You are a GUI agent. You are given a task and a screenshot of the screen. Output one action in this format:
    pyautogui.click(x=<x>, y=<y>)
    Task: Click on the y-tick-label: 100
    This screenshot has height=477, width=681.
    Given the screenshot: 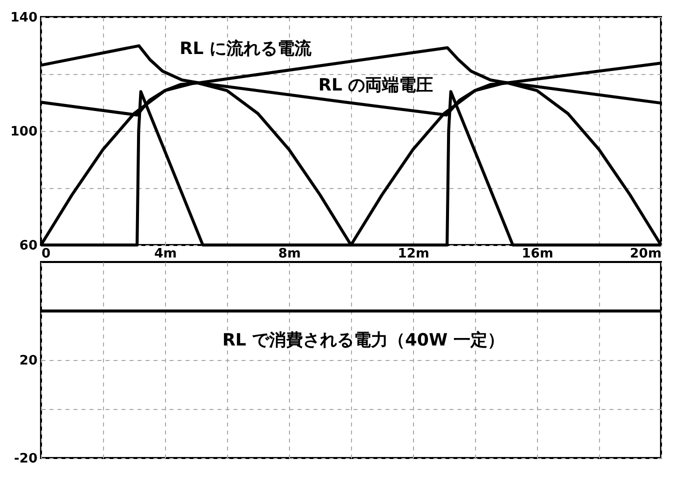 What is the action you would take?
    pyautogui.click(x=24, y=132)
    